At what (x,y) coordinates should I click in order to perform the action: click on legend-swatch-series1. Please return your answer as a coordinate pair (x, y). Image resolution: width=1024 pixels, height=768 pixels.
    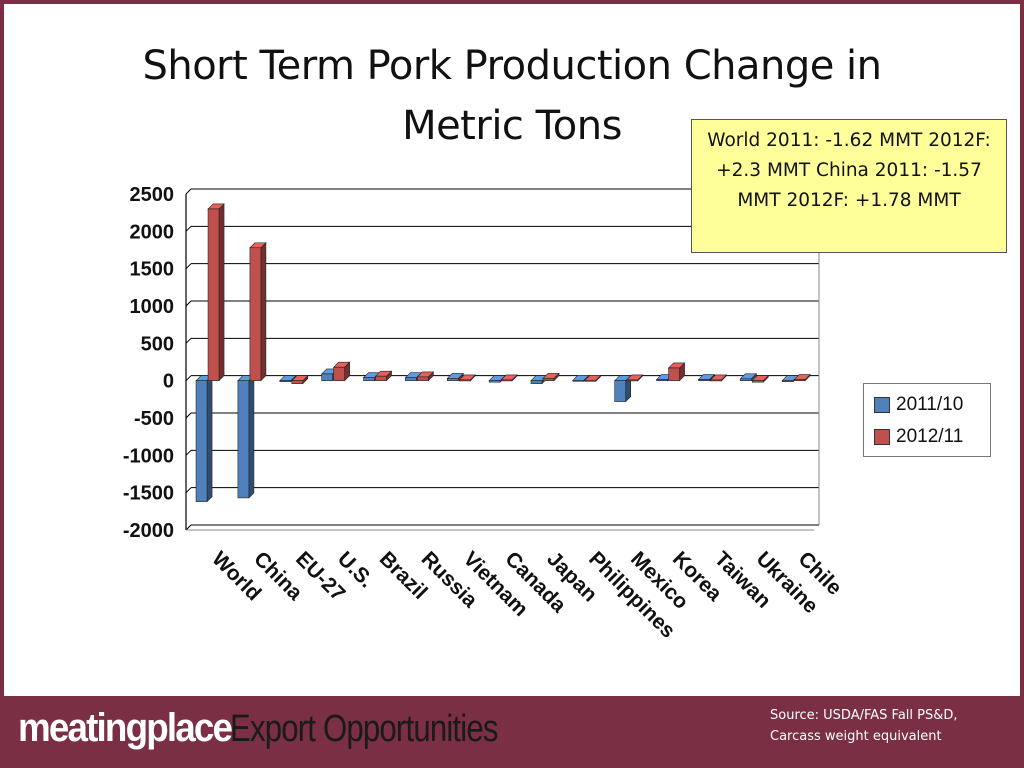
    Looking at the image, I should click on (882, 405).